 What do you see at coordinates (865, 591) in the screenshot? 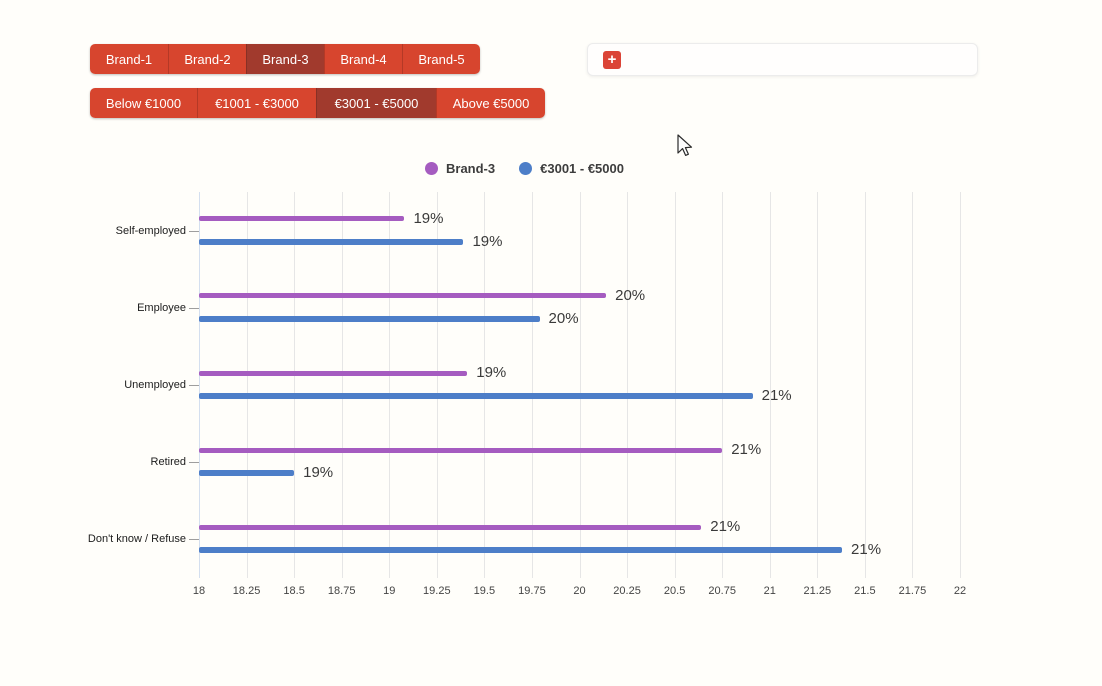
I see `x-axis-tick-label: 21.5` at bounding box center [865, 591].